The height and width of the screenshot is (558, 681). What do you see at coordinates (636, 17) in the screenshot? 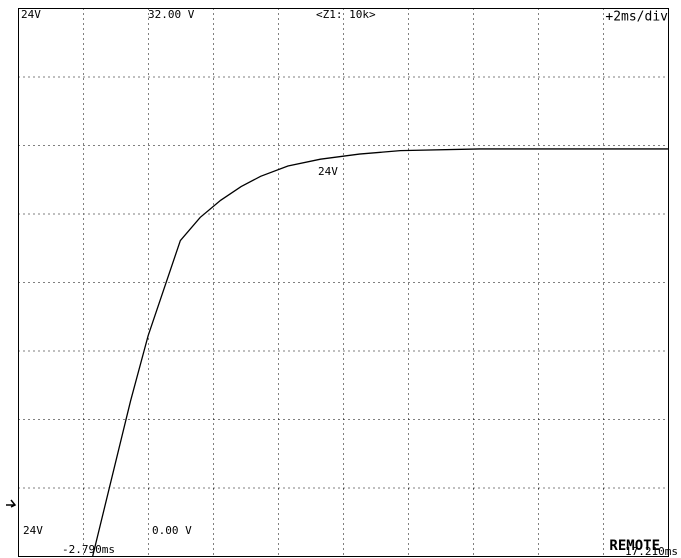
I see `timebase: +2ms/div` at bounding box center [636, 17].